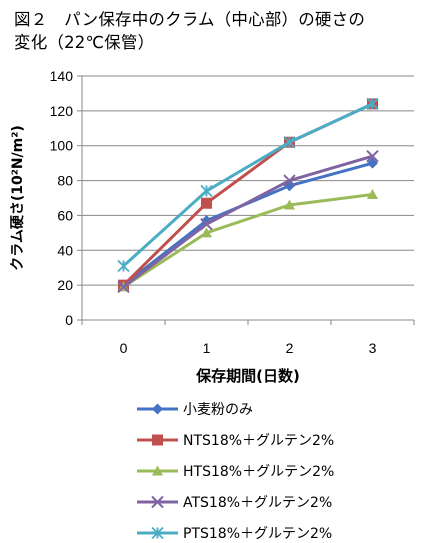  What do you see at coordinates (258, 441) in the screenshot?
I see `legend-label-1: NTS18%＋グルテン2%` at bounding box center [258, 441].